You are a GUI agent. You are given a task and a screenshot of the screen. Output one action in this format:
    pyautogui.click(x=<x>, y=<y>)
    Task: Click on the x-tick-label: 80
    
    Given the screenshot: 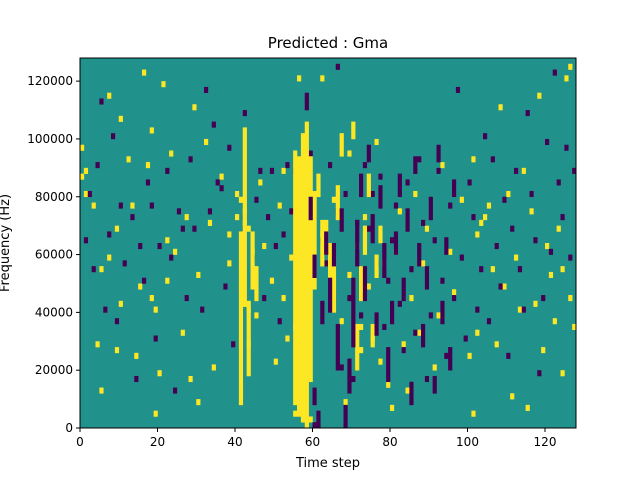 What is the action you would take?
    pyautogui.click(x=389, y=442)
    